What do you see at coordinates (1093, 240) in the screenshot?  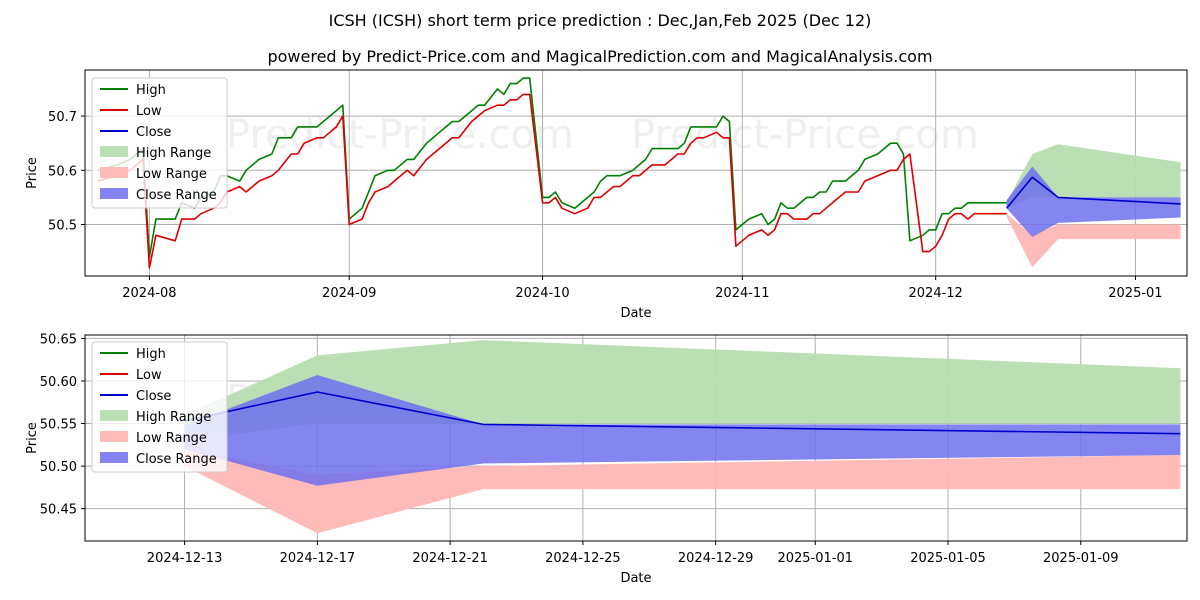 I see `low-range-area` at bounding box center [1093, 240].